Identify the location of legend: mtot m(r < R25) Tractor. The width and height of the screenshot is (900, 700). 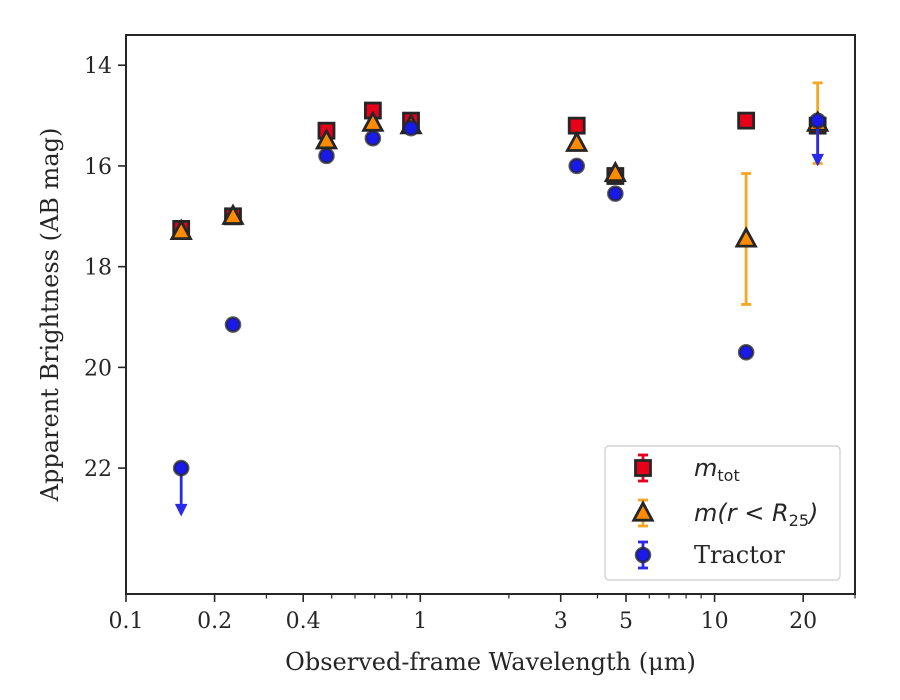
(722, 513).